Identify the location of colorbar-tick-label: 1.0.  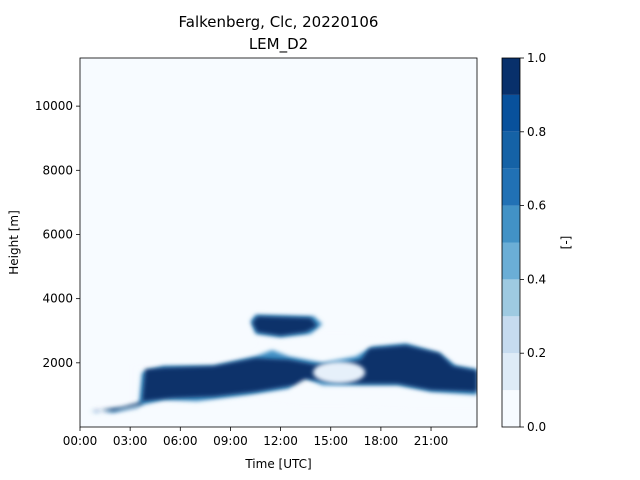
(536, 58).